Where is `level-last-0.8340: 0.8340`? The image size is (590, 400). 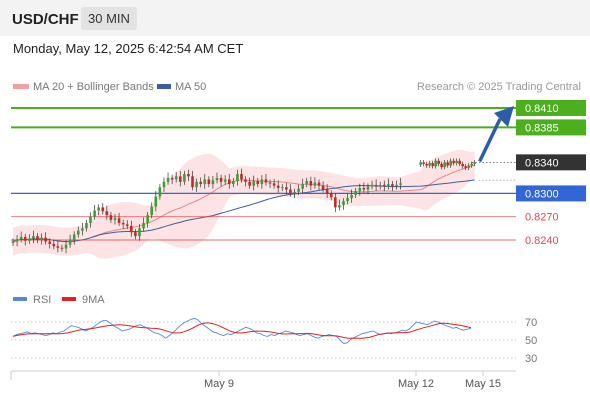 level-last-0.8340: 0.8340 is located at coordinates (529, 162).